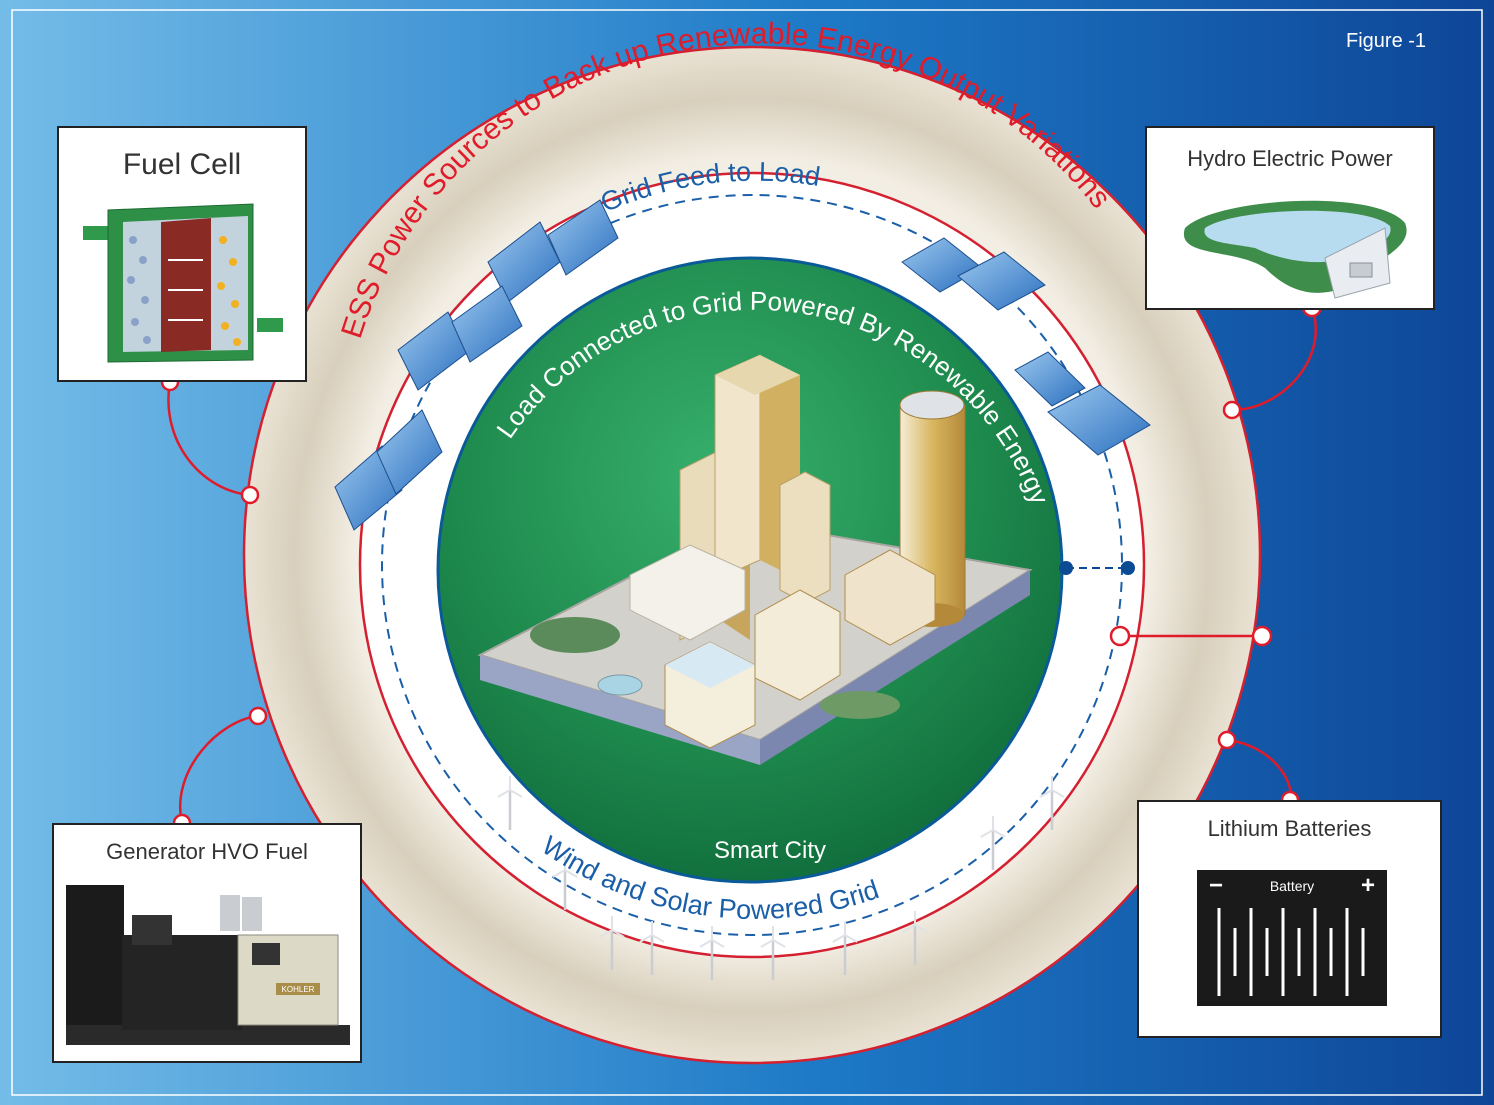 Image resolution: width=1494 pixels, height=1105 pixels. Describe the element at coordinates (755, 559) in the screenshot. I see `city-illustration` at that location.